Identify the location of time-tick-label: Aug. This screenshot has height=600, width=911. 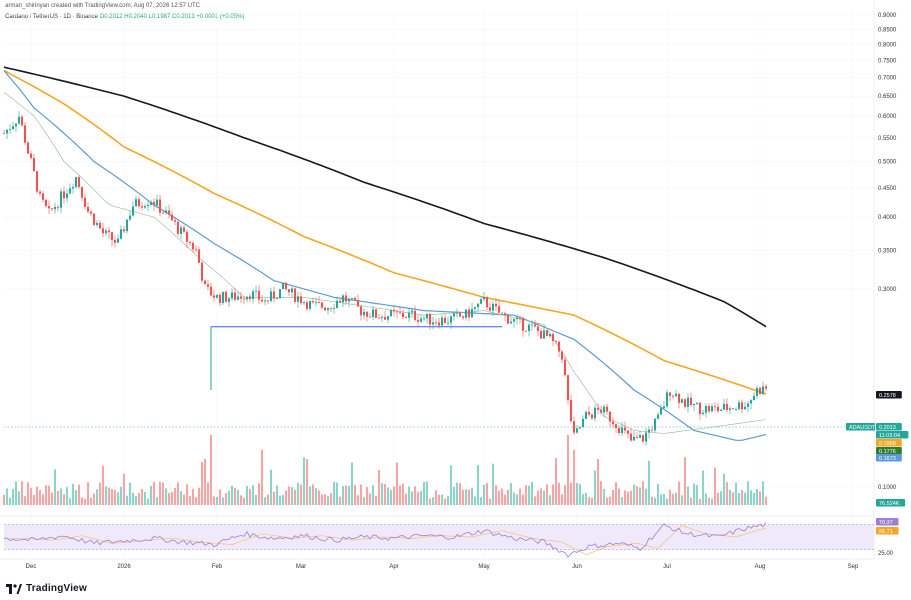
(760, 567).